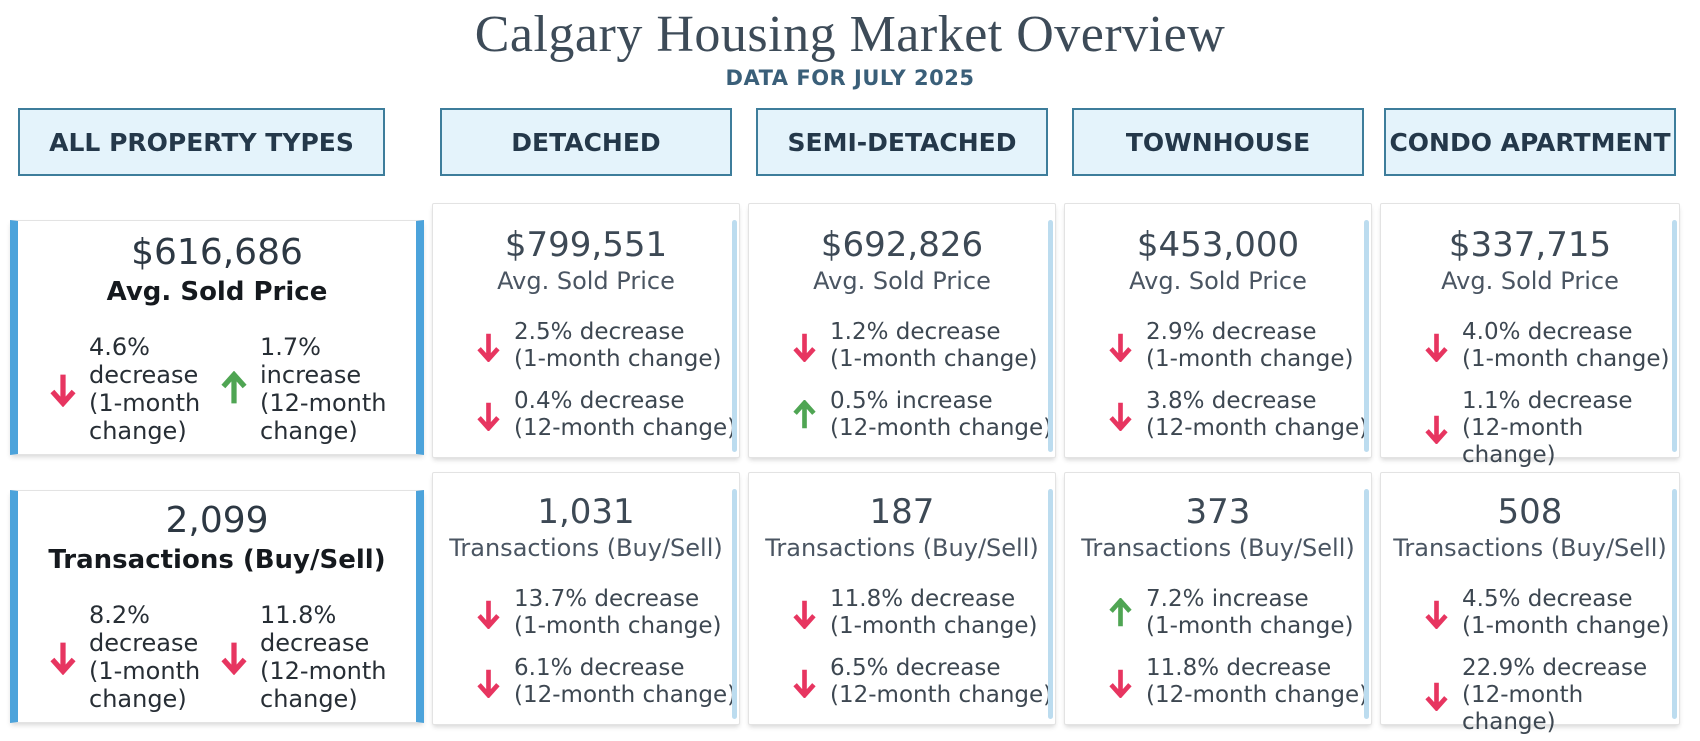  What do you see at coordinates (1250, 612) in the screenshot?
I see `change-text: 7.2% increase (1-month change)` at bounding box center [1250, 612].